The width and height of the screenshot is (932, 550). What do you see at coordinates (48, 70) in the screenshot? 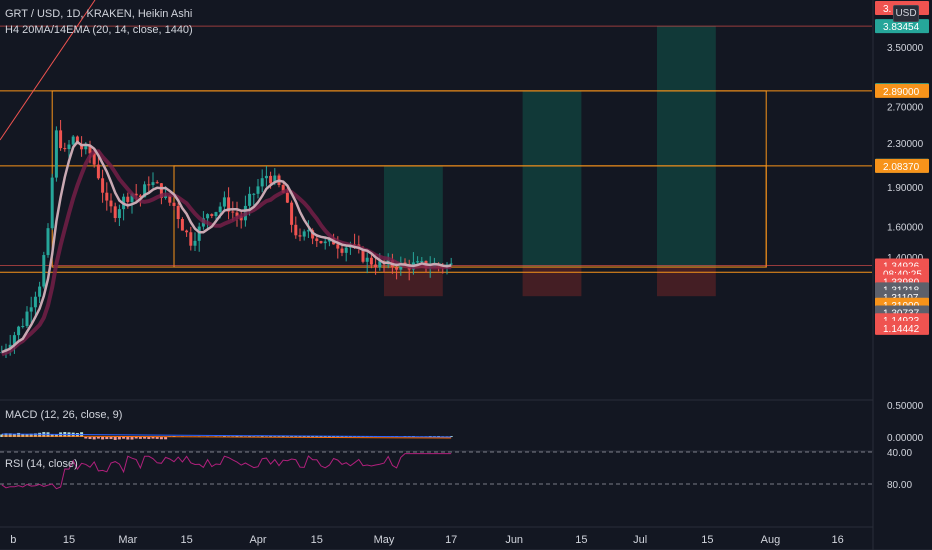
I see `trend-line` at bounding box center [48, 70].